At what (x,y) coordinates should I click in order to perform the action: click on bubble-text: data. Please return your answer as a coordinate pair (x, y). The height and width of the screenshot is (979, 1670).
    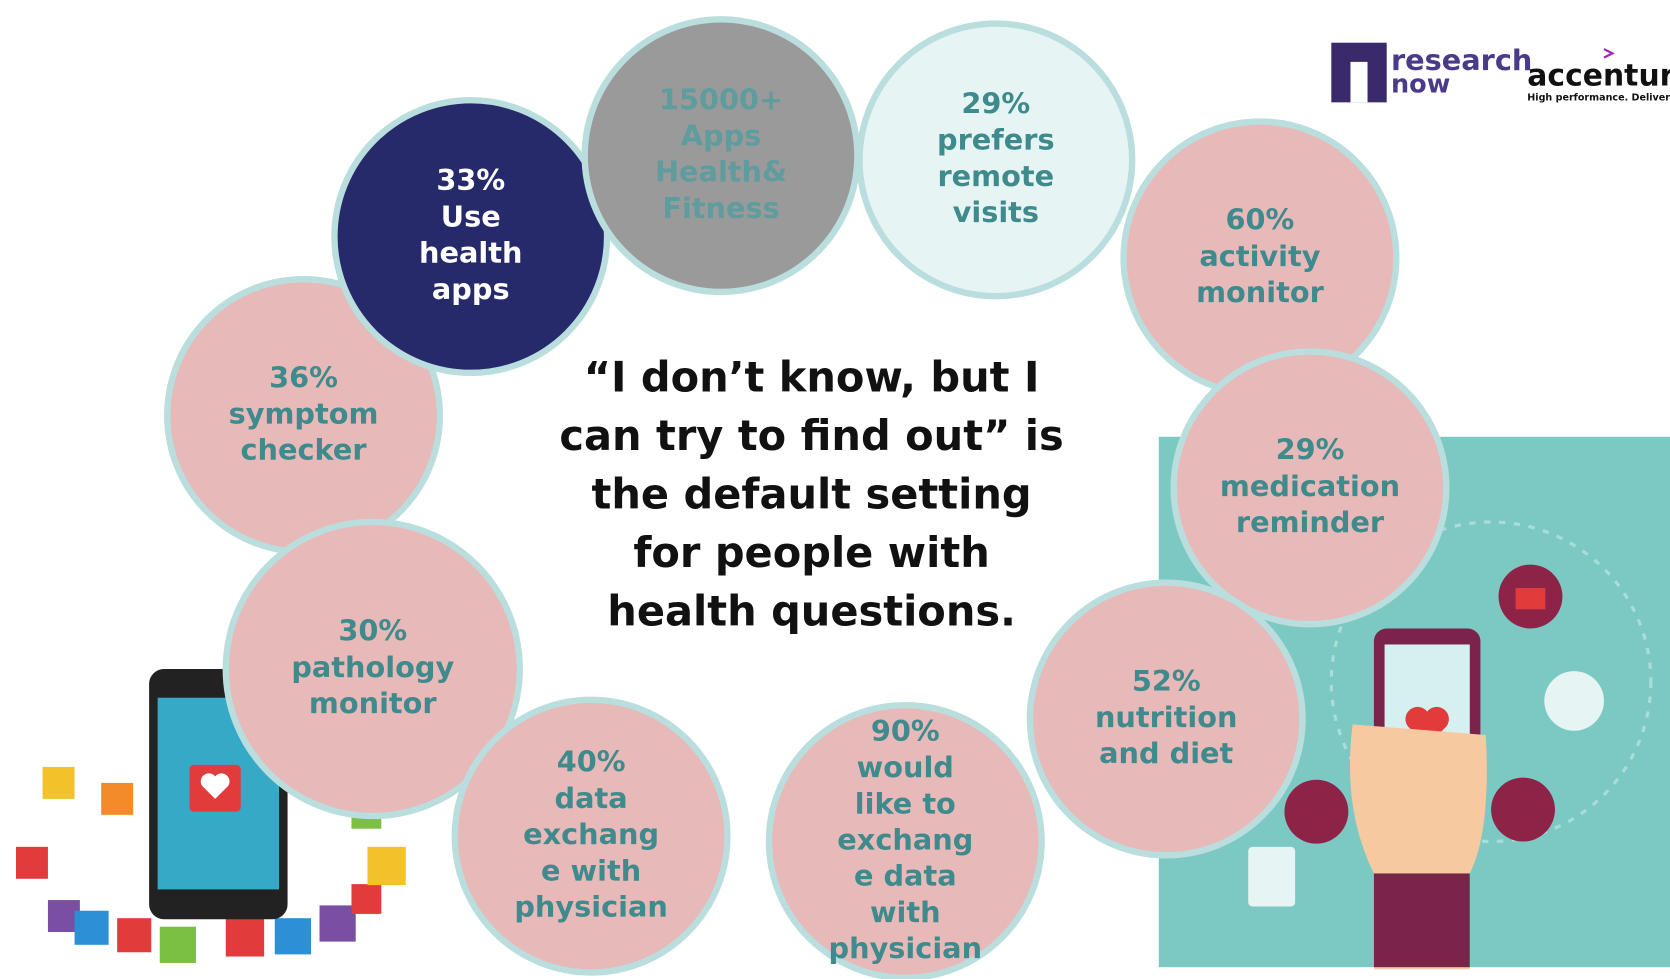
    Looking at the image, I should click on (591, 798).